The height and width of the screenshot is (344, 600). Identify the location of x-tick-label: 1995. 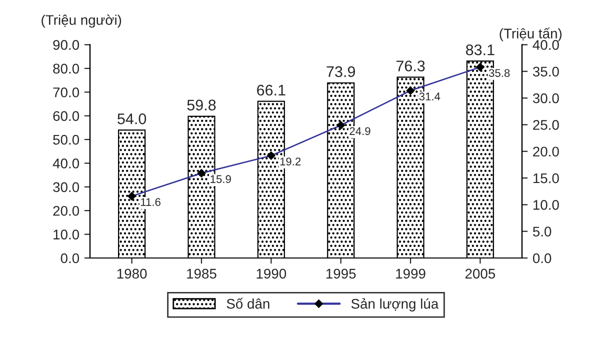
(341, 273).